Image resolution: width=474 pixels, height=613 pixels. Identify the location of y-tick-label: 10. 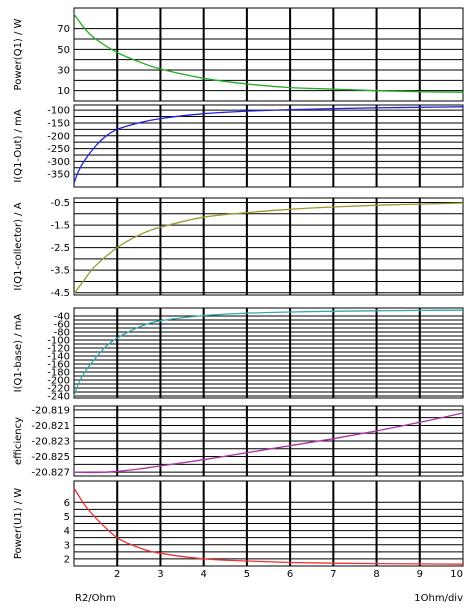
(63, 91).